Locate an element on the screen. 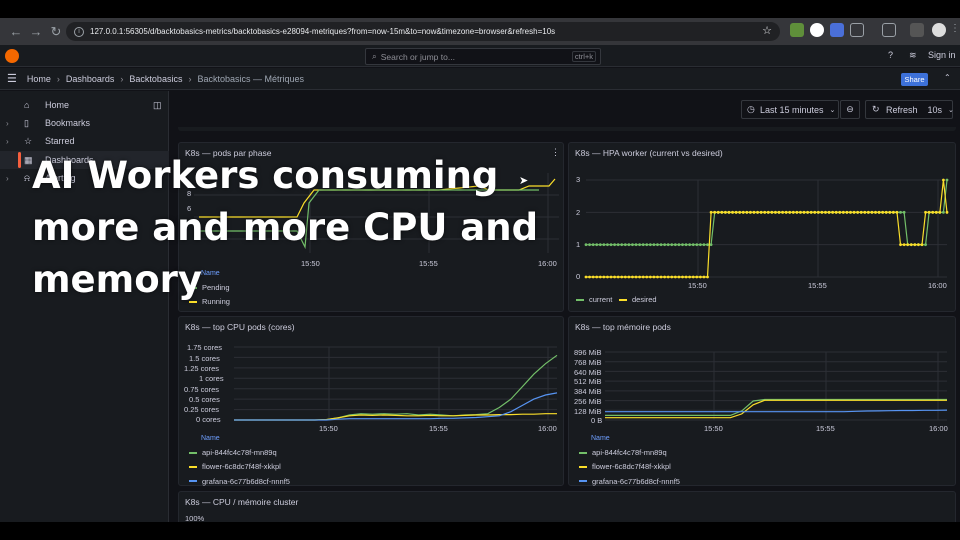 The height and width of the screenshot is (540, 960). panel-title: K8s — HPA worker (current vs desired) is located at coordinates (649, 153).